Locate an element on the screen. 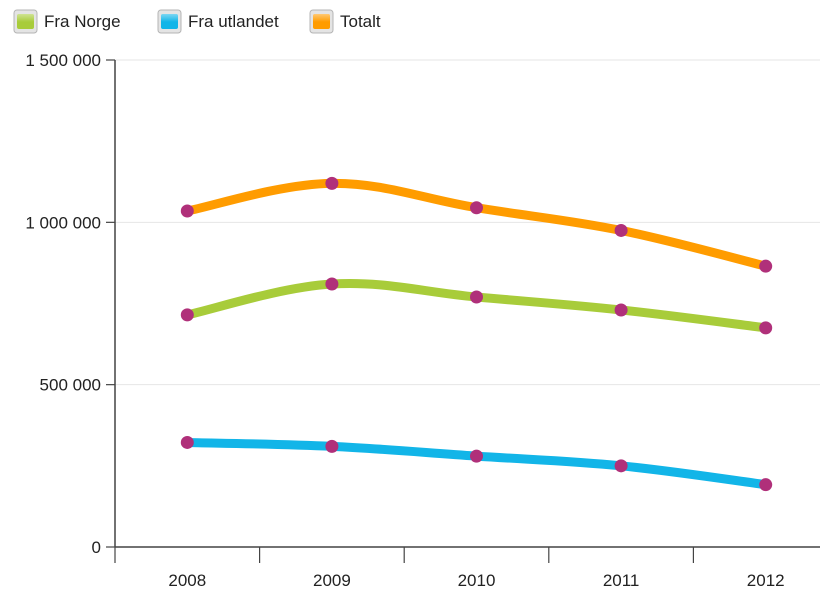  series-line-fra-norge is located at coordinates (476, 306).